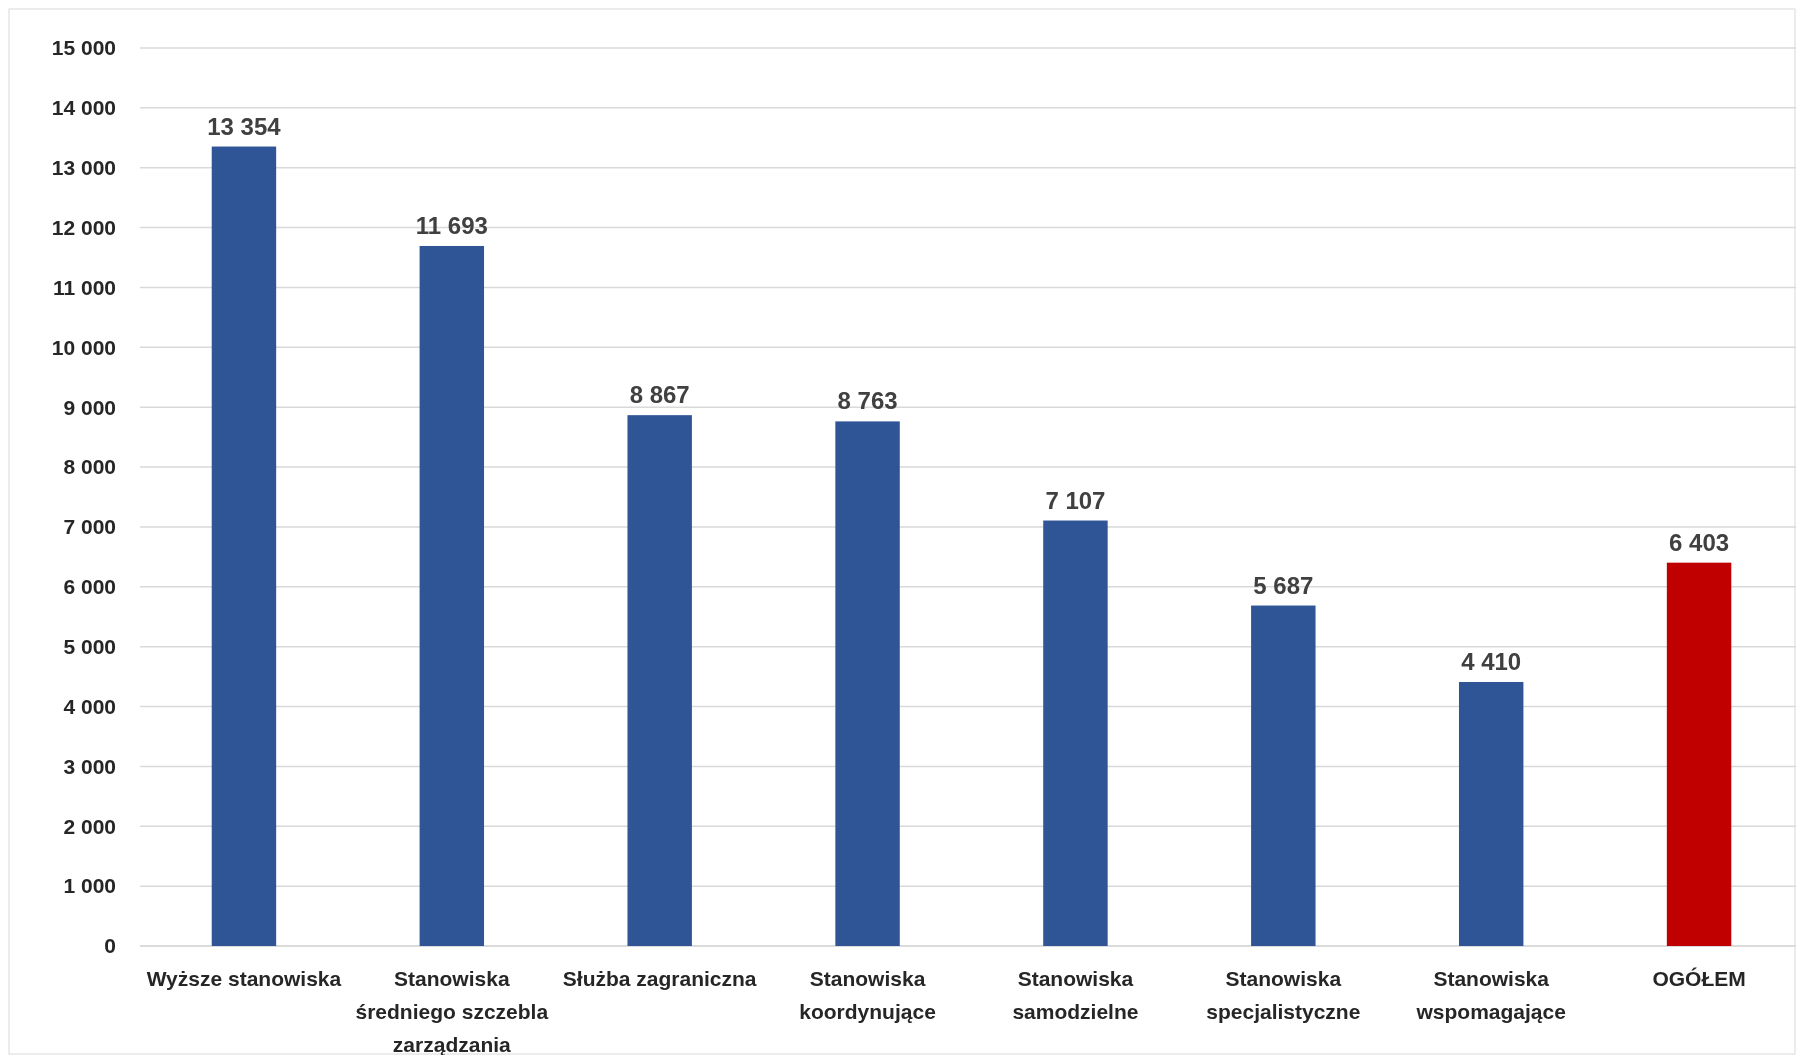 The width and height of the screenshot is (1804, 1063). I want to click on data-label: 7 107, so click(1075, 500).